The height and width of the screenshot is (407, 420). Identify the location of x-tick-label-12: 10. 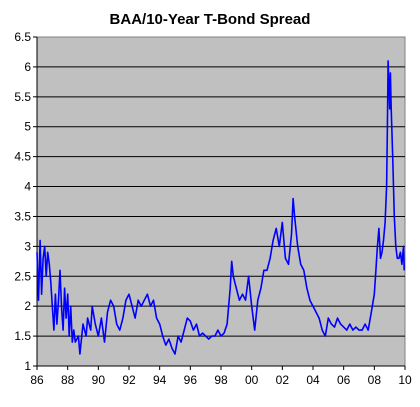
(405, 380).